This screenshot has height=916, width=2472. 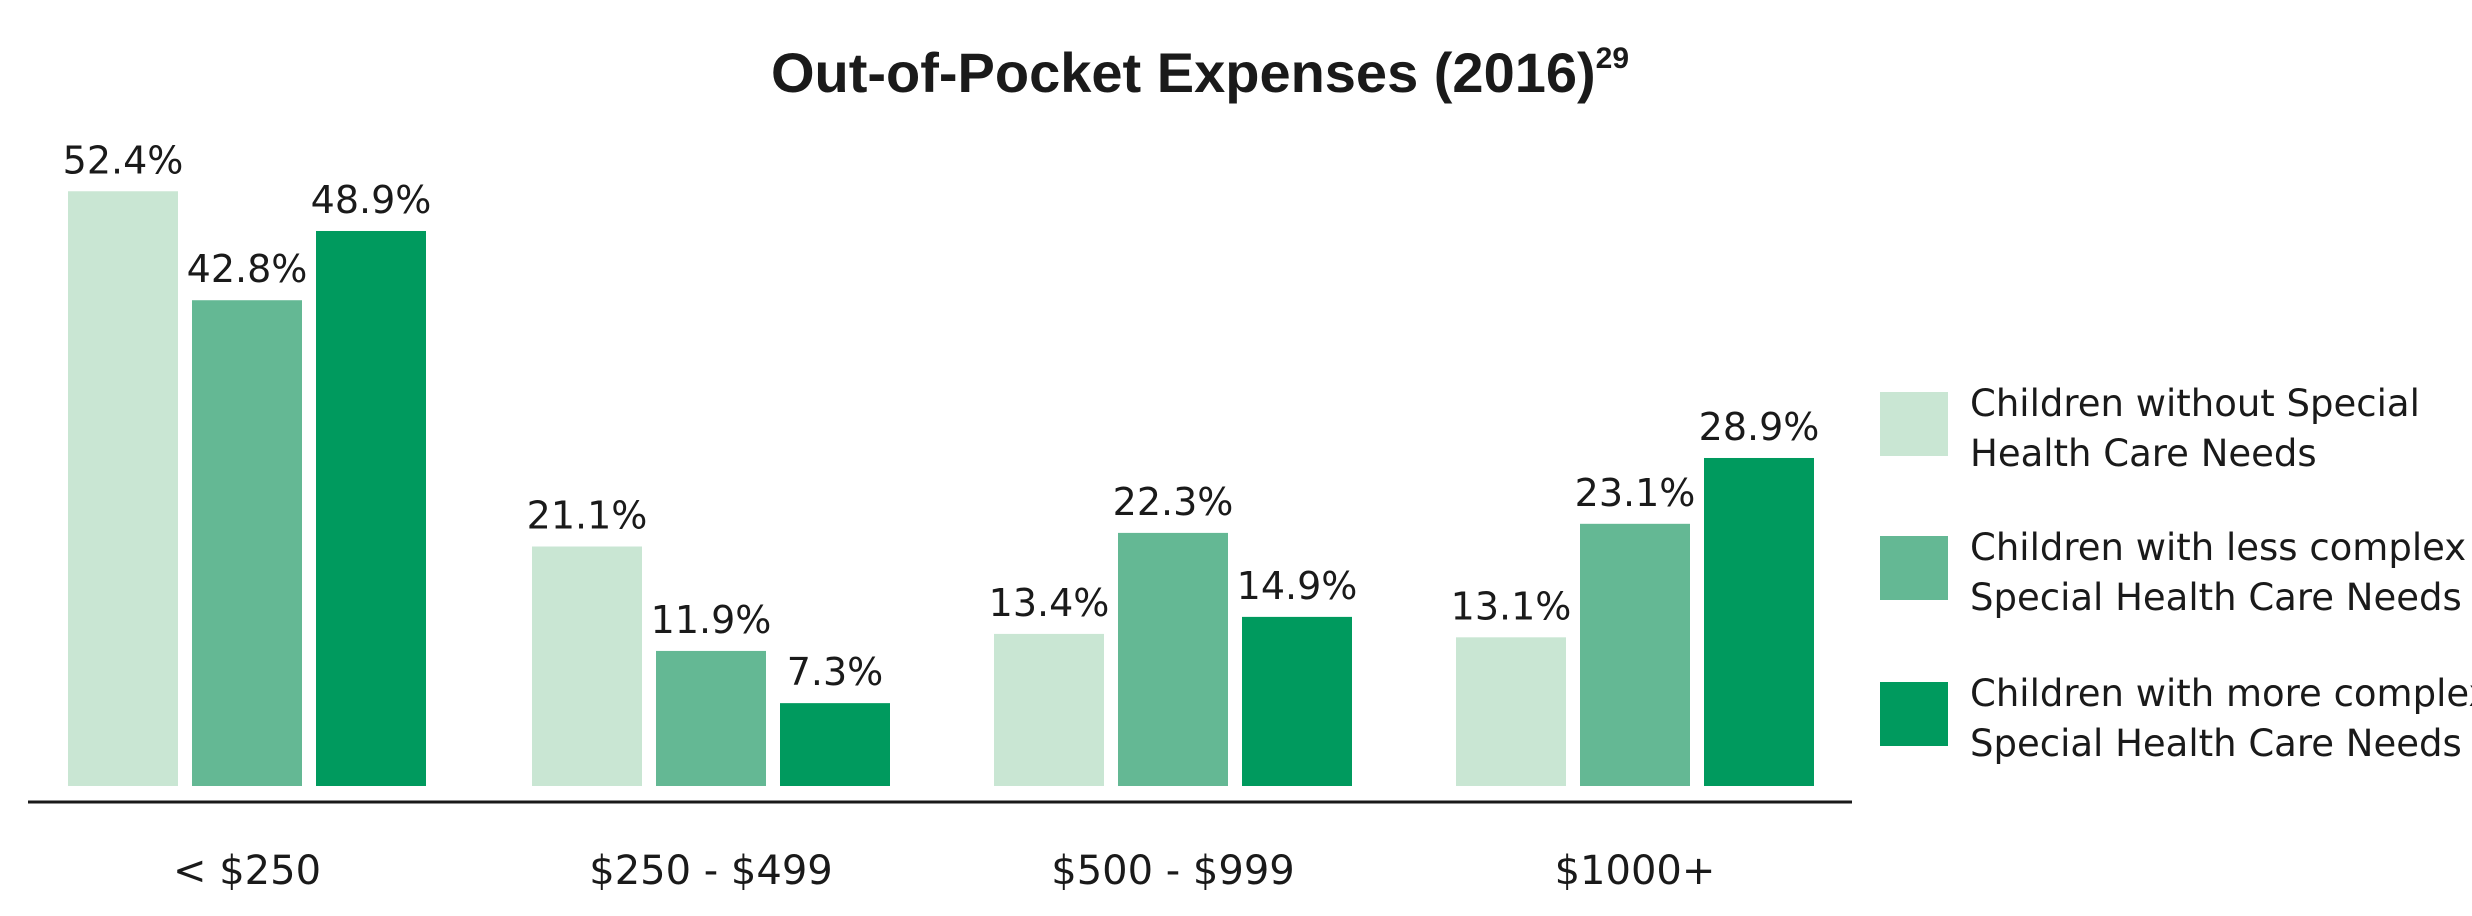 What do you see at coordinates (2195, 403) in the screenshot?
I see `legend-label-0-line-0: Children without Special` at bounding box center [2195, 403].